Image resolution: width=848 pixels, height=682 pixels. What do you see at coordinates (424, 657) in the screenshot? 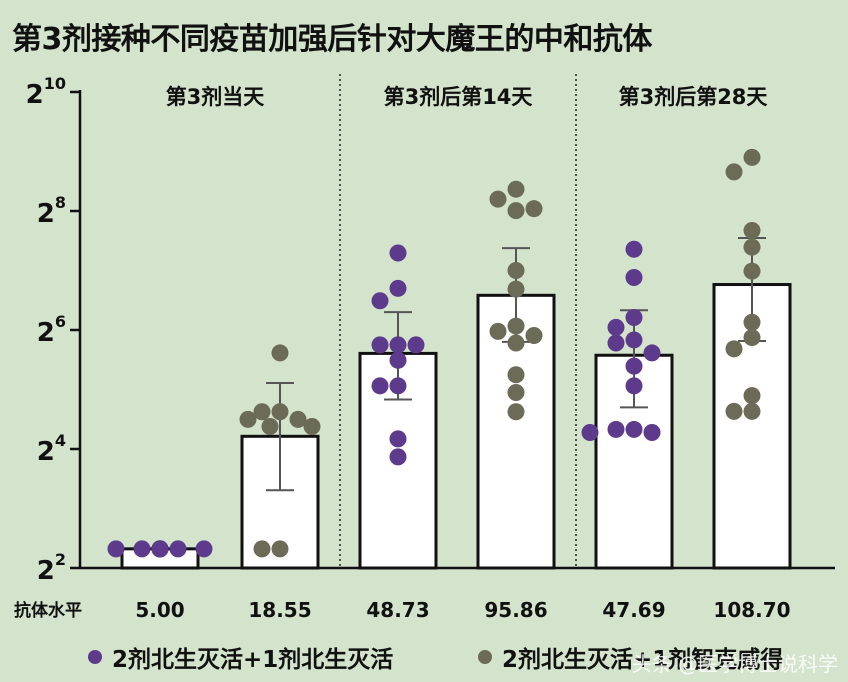
I see `legend: 2剂北生灭活+1剂北生灭活 2剂北生灭活+1剂智克威得` at bounding box center [424, 657].